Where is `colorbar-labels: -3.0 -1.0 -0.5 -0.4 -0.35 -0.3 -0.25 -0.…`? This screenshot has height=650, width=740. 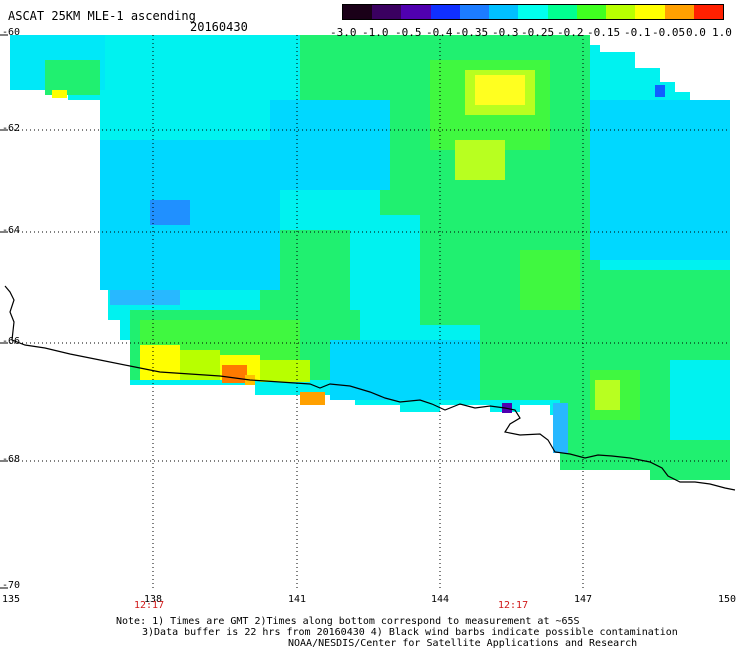 colorbar-labels: -3.0 -1.0 -0.5 -0.4 -0.35 -0.3 -0.25 -0.… is located at coordinates (370, 33).